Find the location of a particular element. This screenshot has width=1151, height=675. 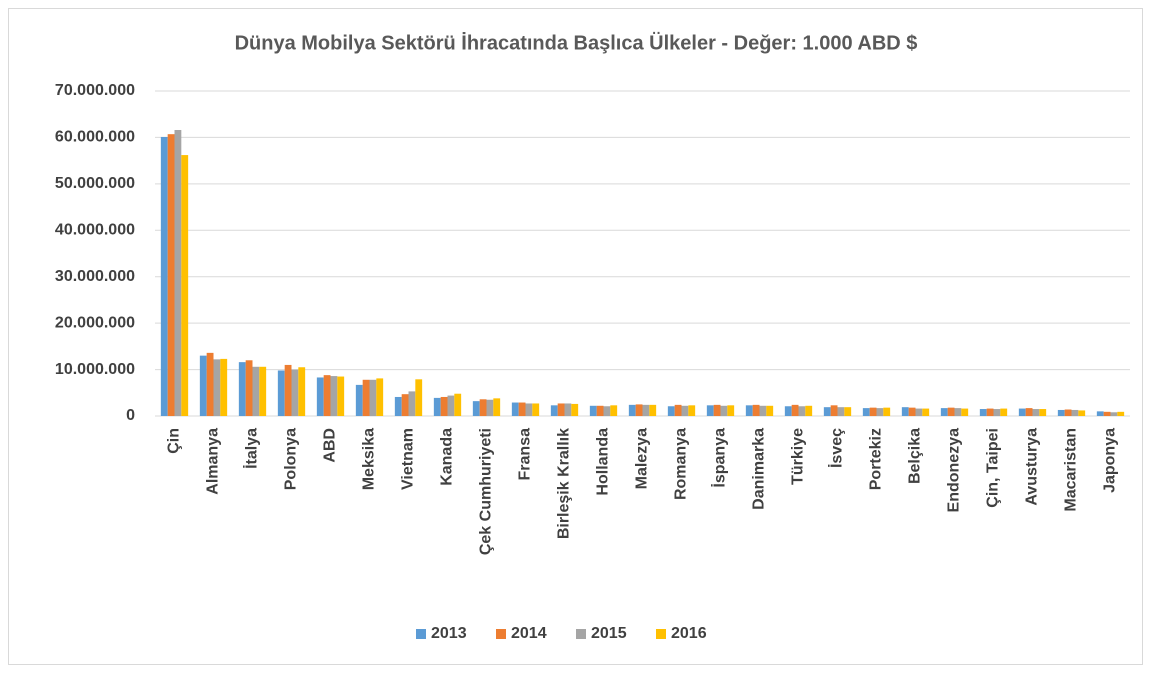

legend-label: 2015 is located at coordinates (609, 633).